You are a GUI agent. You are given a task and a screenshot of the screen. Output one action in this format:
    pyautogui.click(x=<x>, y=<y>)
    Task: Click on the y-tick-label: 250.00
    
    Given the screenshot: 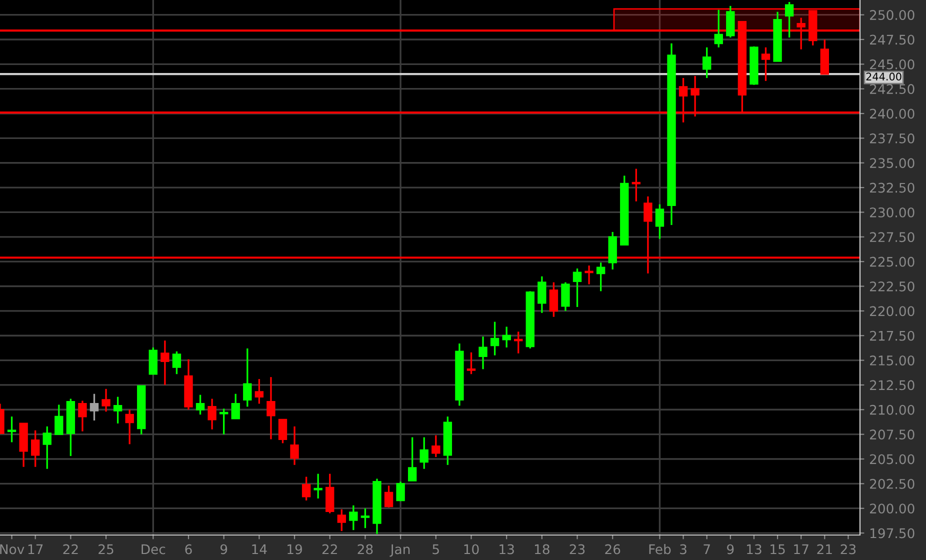 What is the action you would take?
    pyautogui.click(x=892, y=15)
    